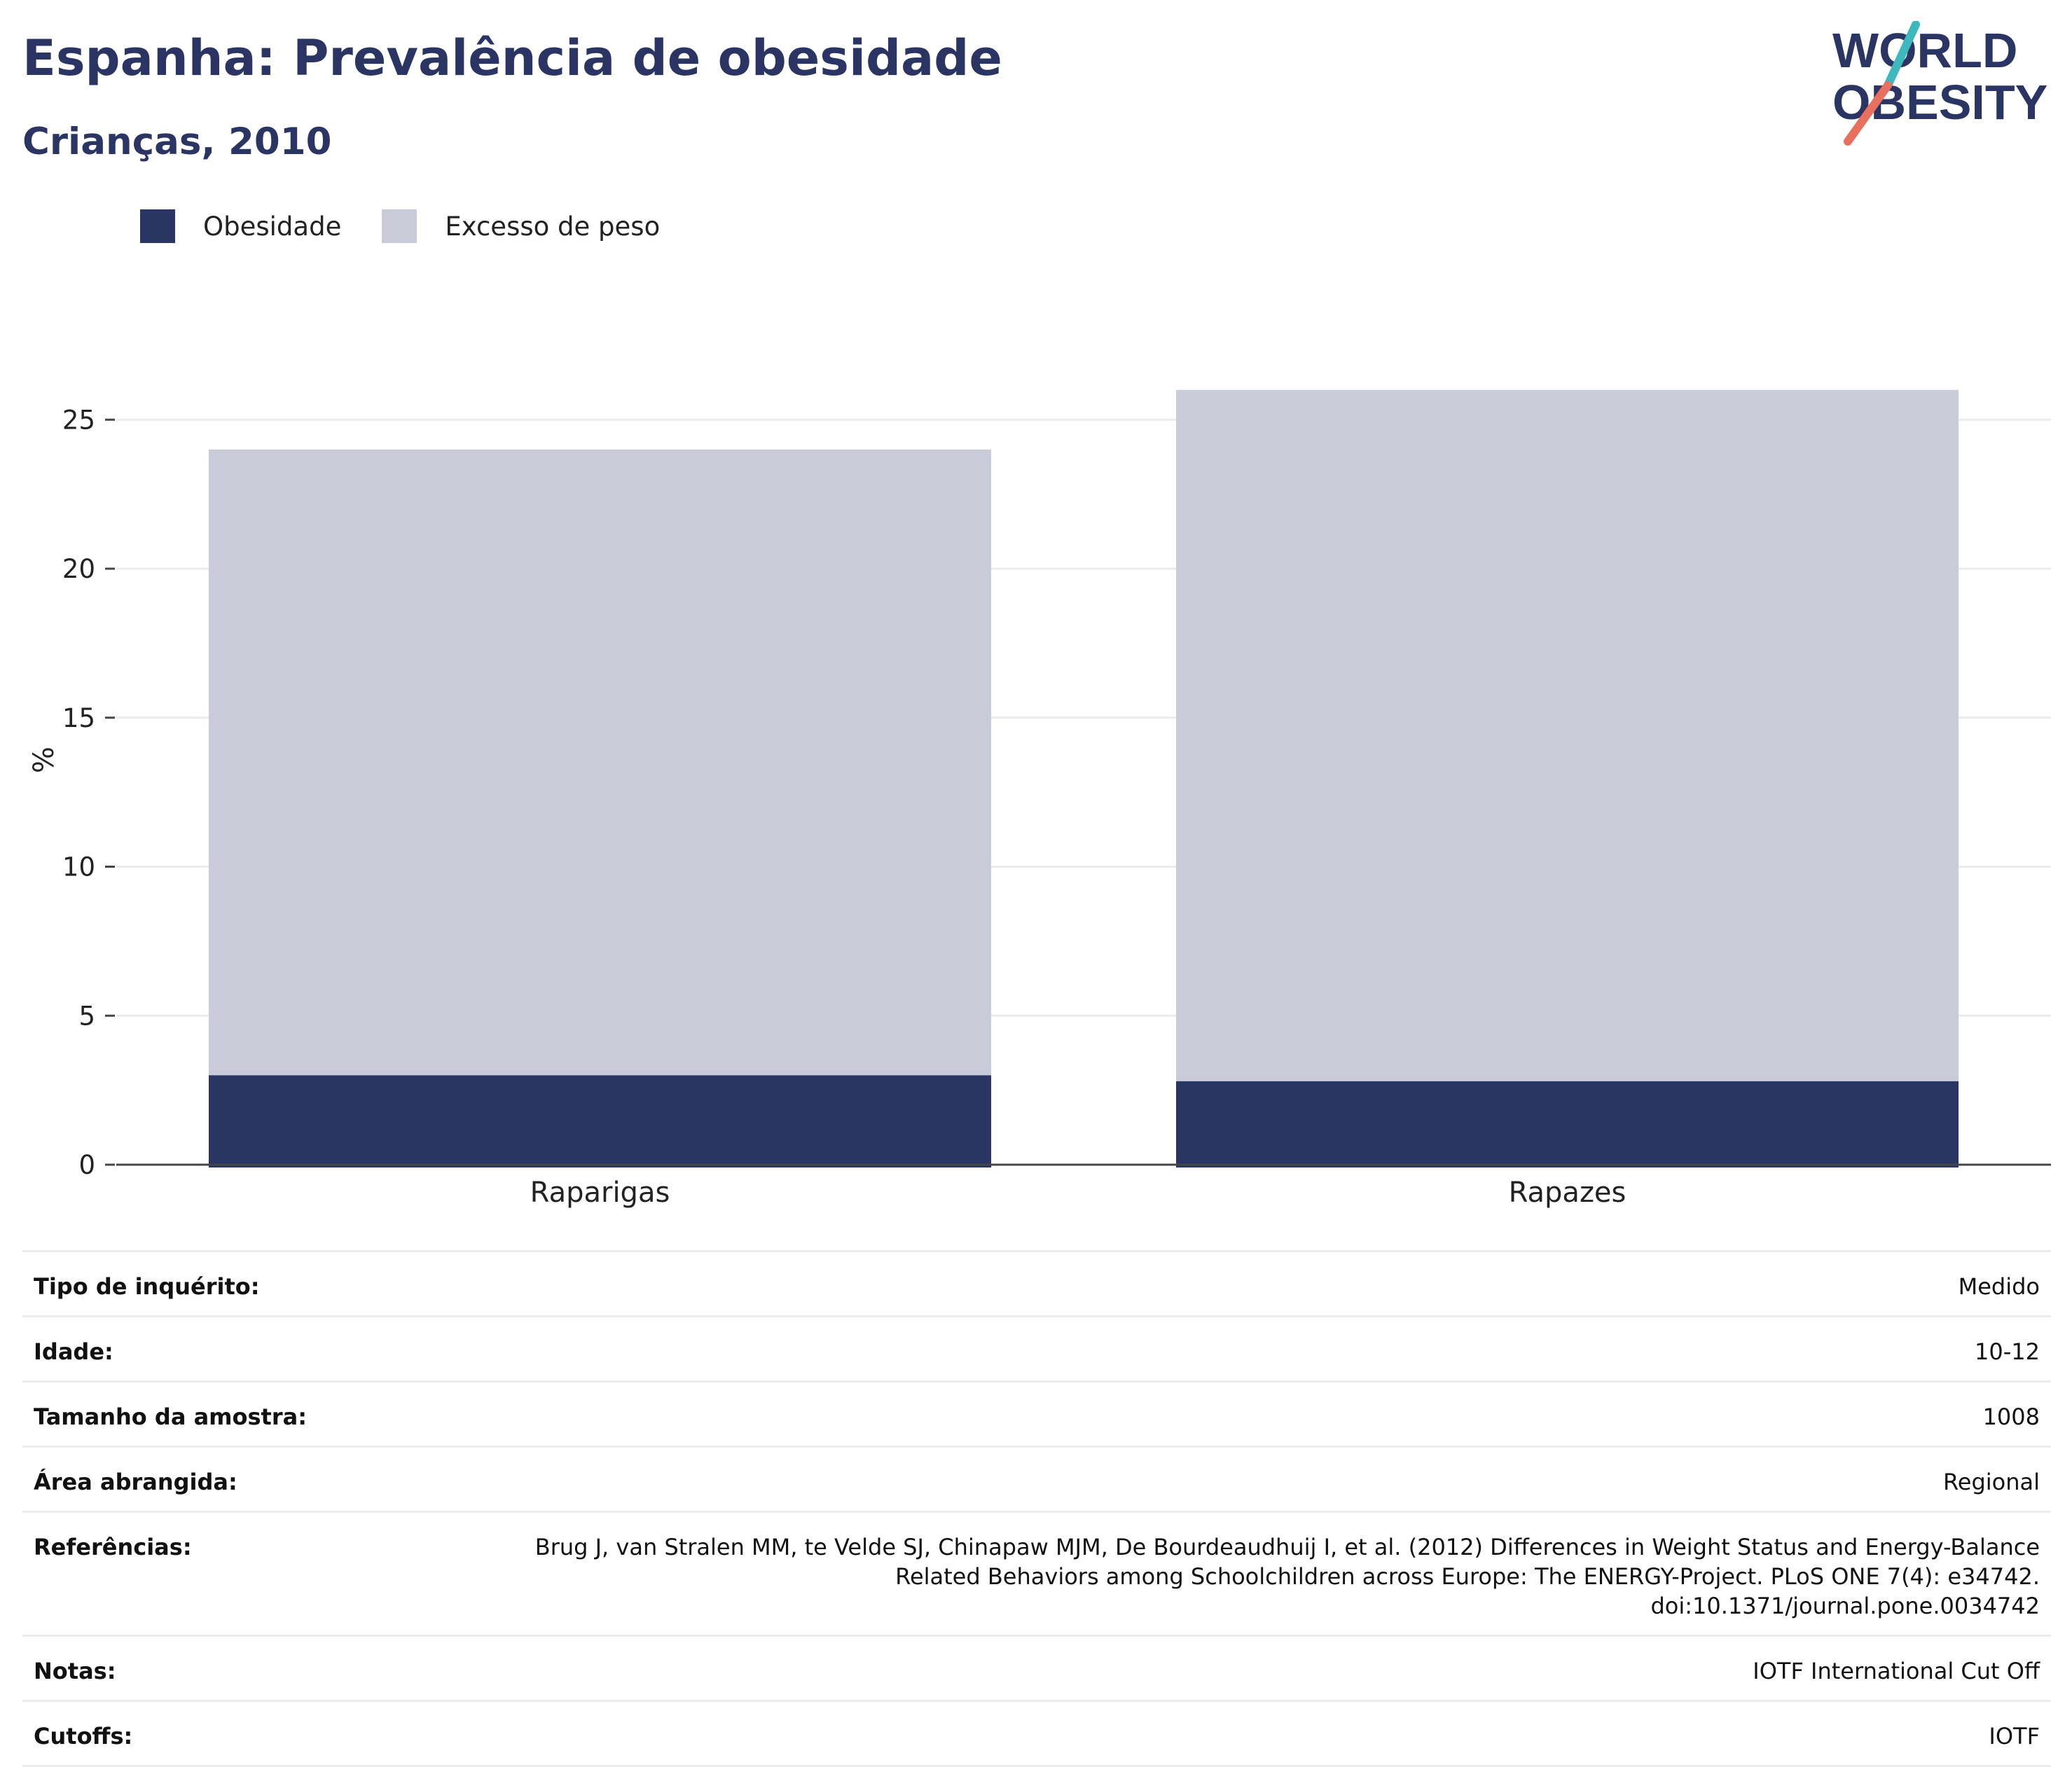 This screenshot has height=1767, width=2072. Describe the element at coordinates (272, 226) in the screenshot. I see `legend-label-obesity: Obesidade` at that location.